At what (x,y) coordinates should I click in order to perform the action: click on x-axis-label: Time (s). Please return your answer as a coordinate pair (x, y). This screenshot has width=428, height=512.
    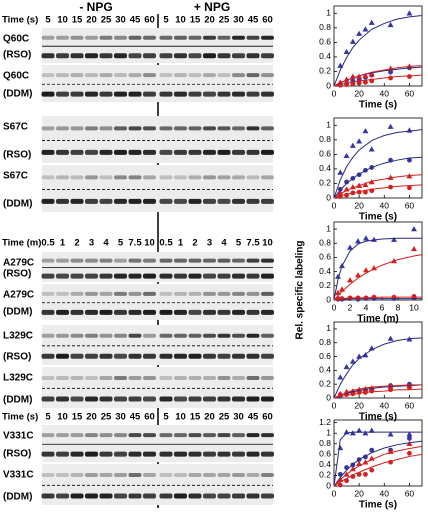
    Looking at the image, I should click on (378, 505).